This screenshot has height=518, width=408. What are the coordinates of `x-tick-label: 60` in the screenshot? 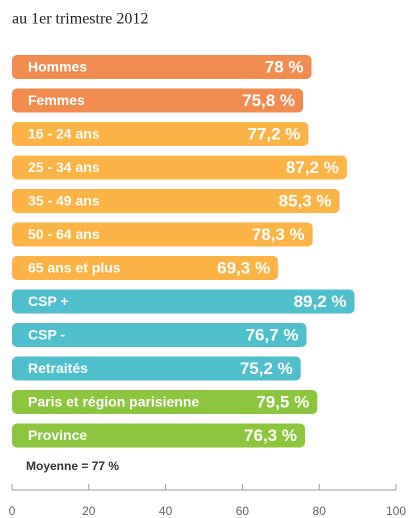 It's located at (243, 511).